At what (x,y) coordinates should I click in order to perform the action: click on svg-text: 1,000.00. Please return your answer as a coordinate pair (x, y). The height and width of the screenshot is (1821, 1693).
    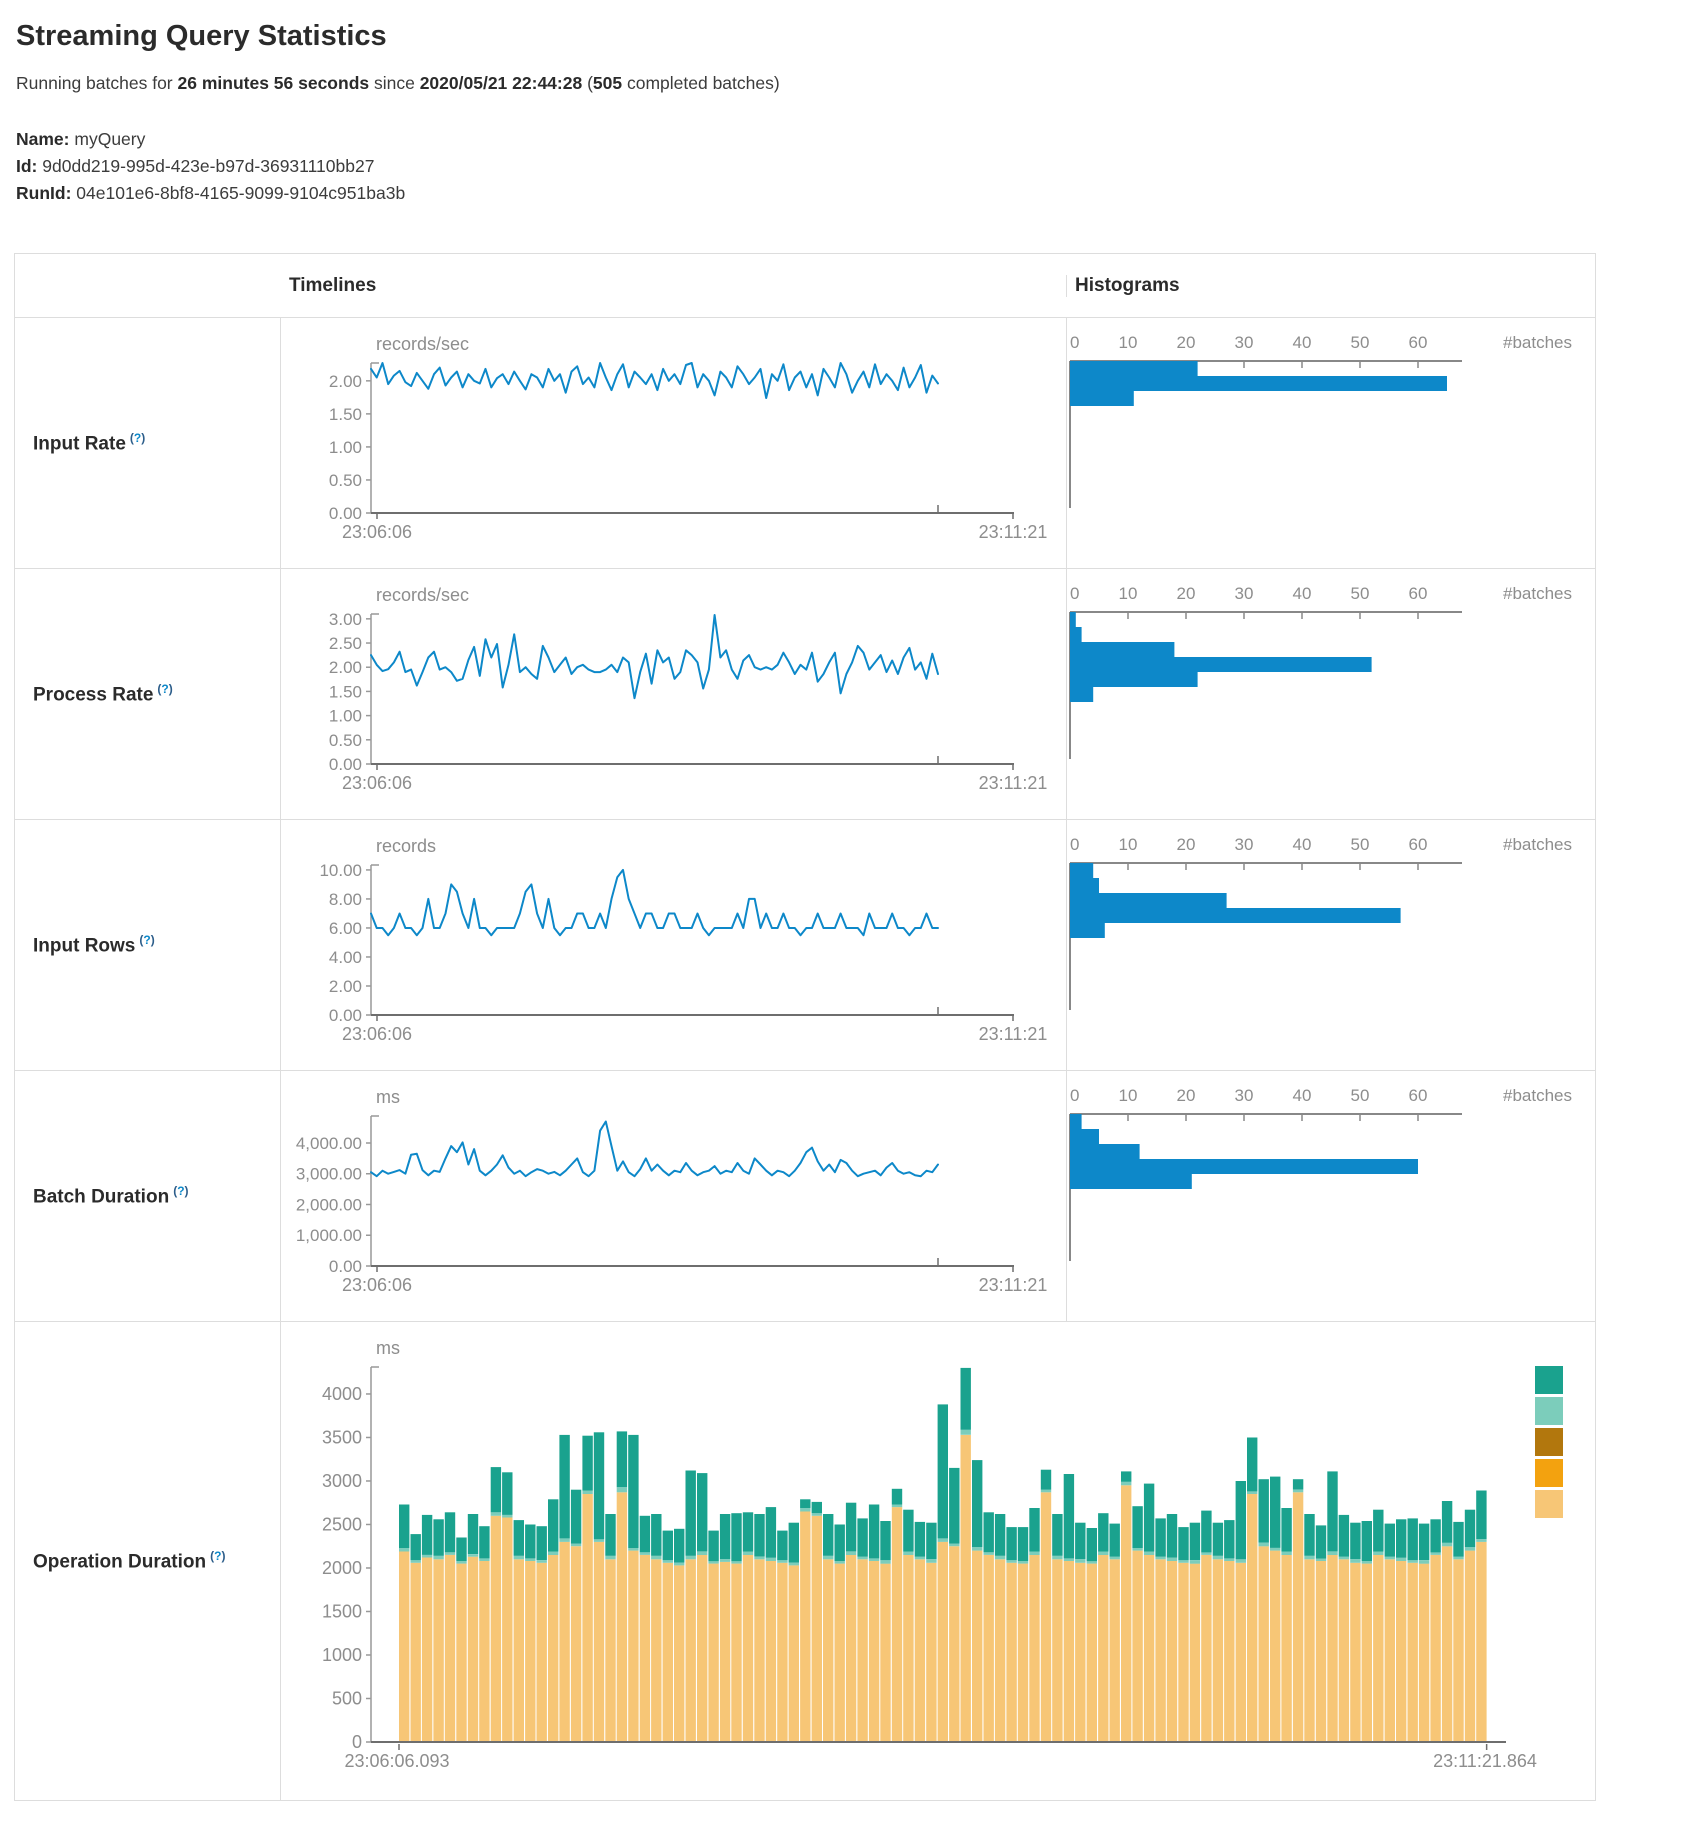
    Looking at the image, I should click on (329, 1235).